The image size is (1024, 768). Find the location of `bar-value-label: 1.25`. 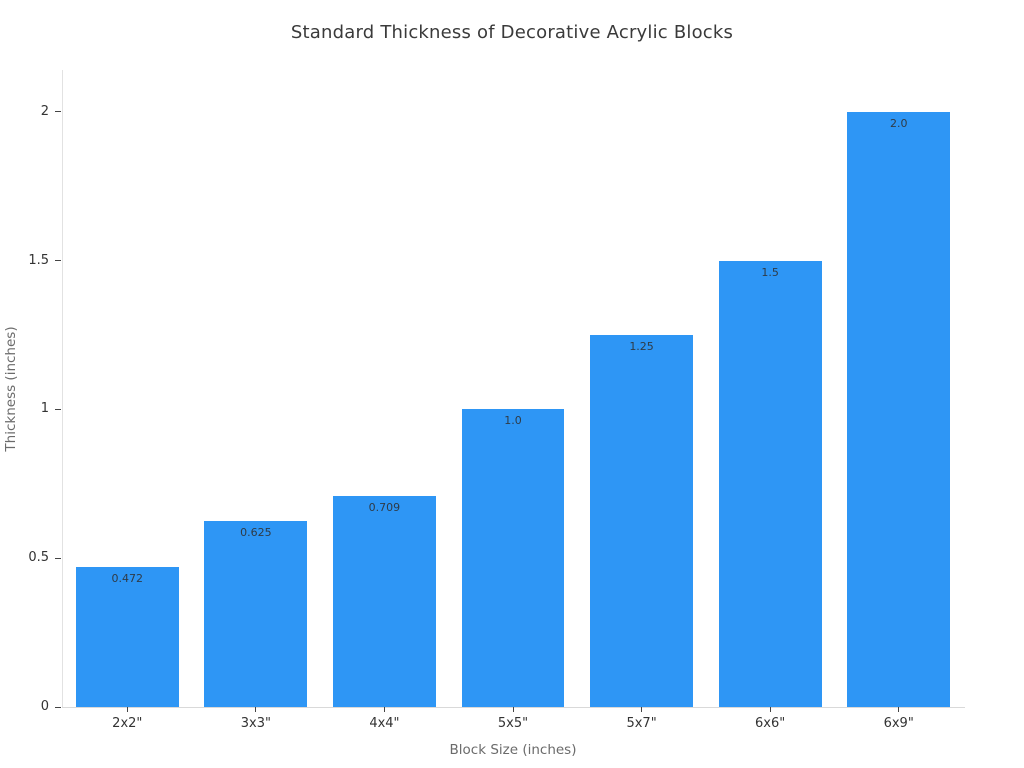

bar-value-label: 1.25 is located at coordinates (641, 346).